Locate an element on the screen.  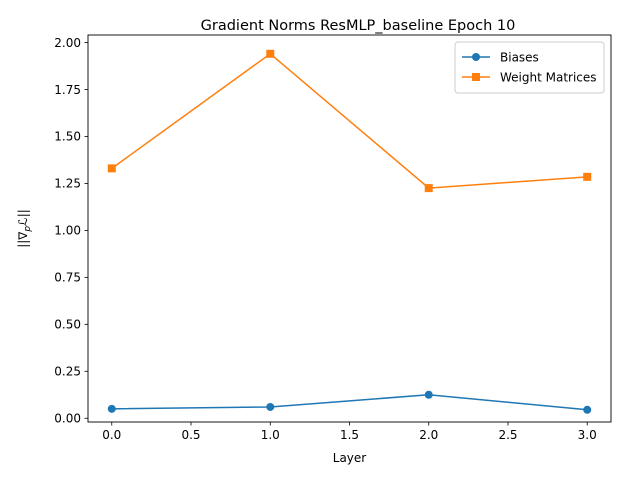
legend-box is located at coordinates (529, 67).